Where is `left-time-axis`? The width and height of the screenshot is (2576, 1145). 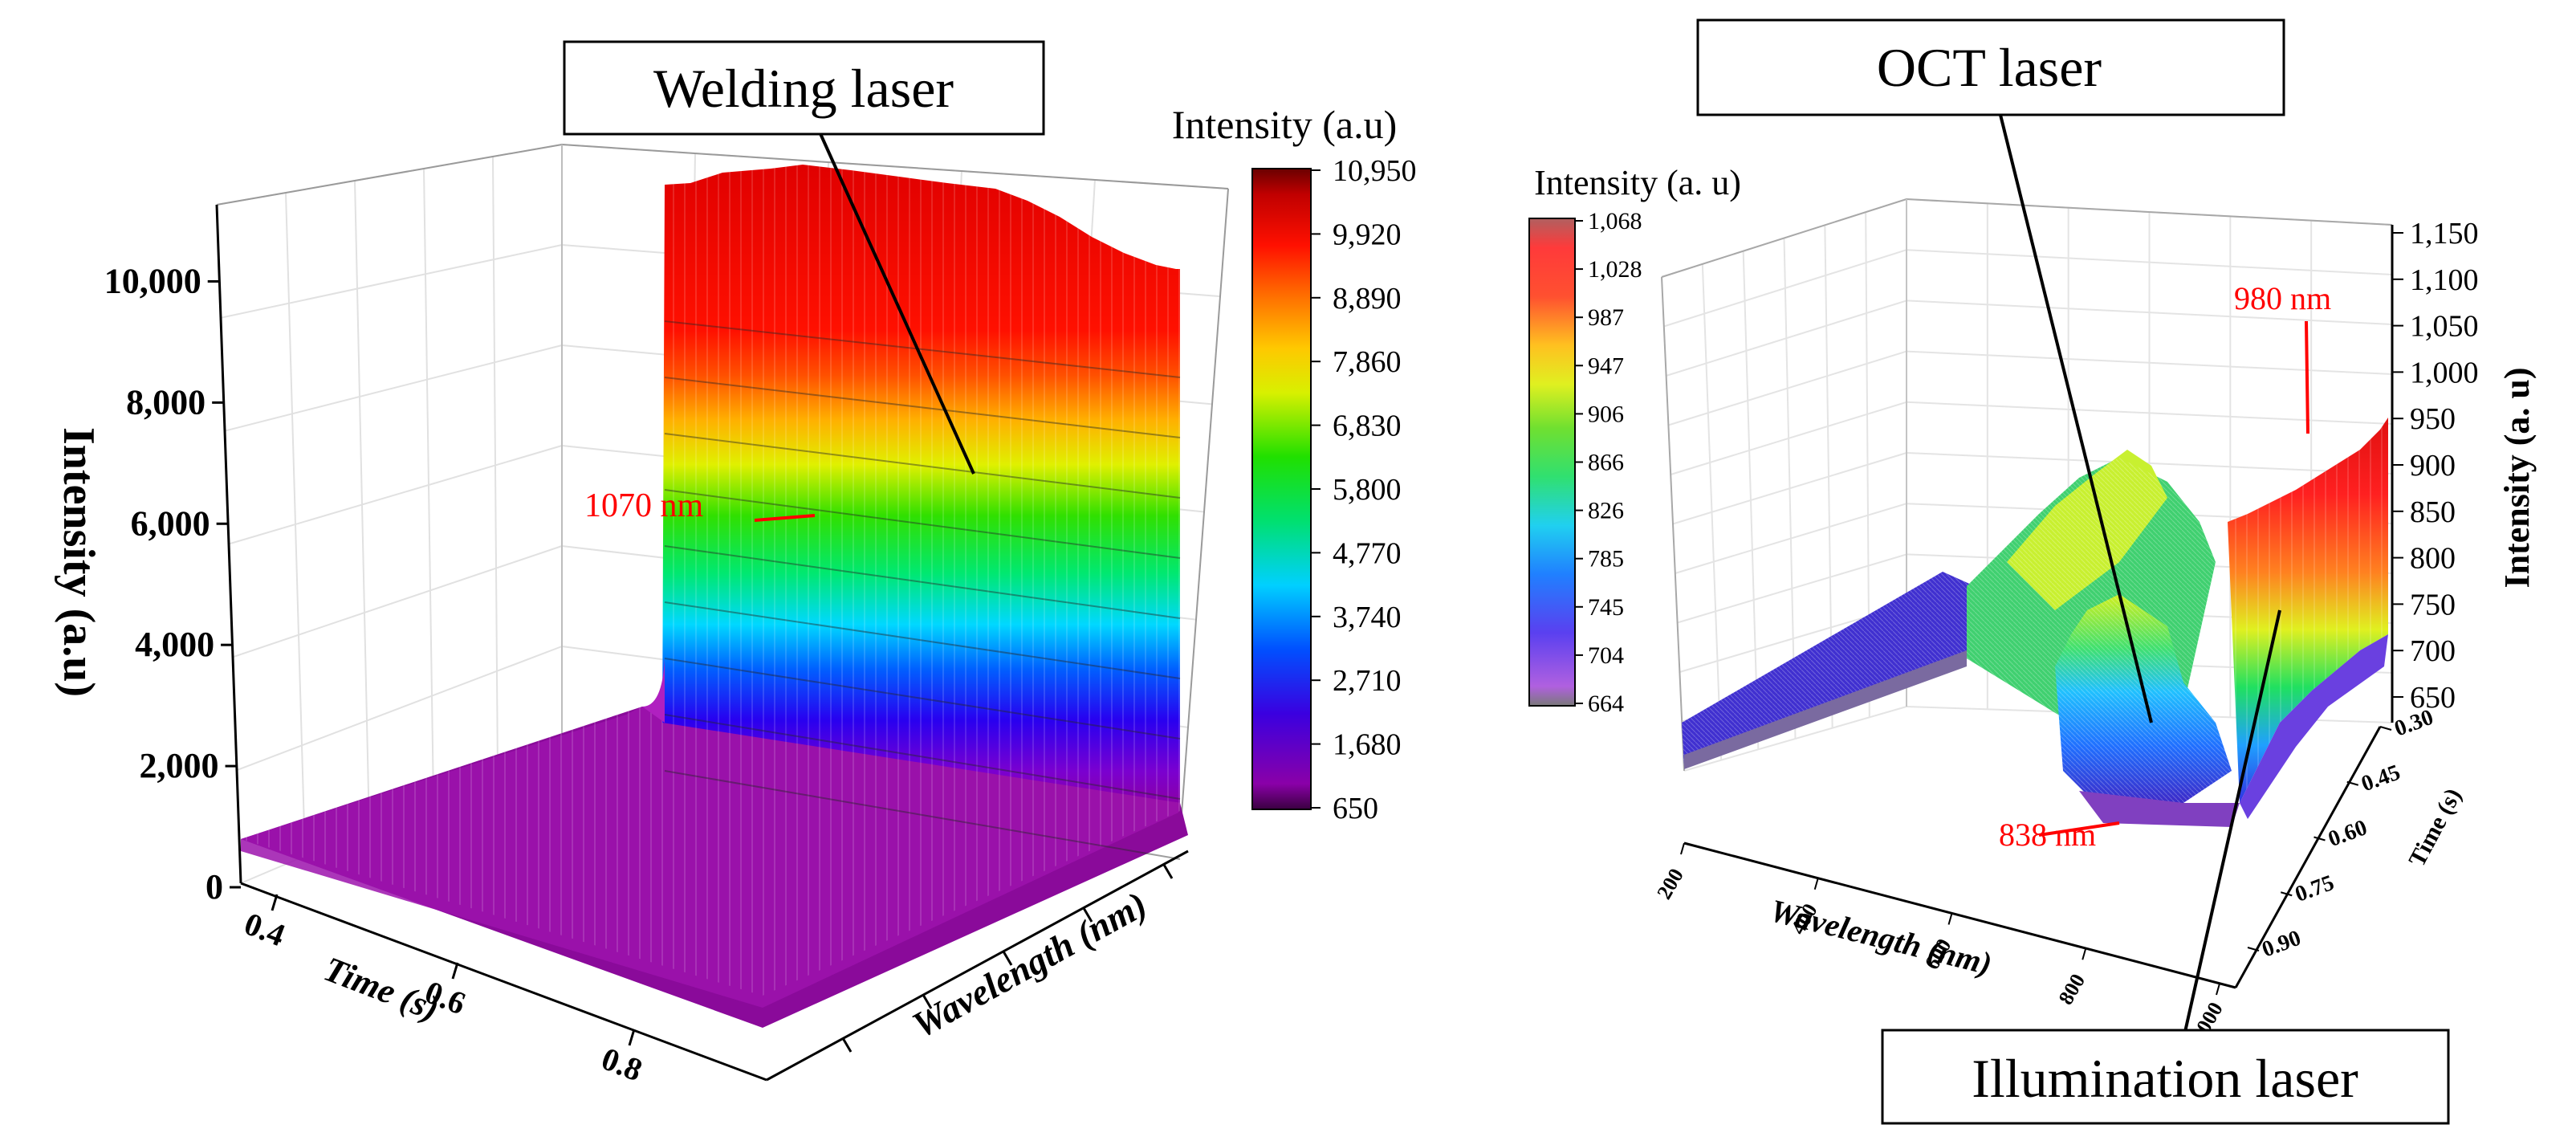 left-time-axis is located at coordinates (503, 982).